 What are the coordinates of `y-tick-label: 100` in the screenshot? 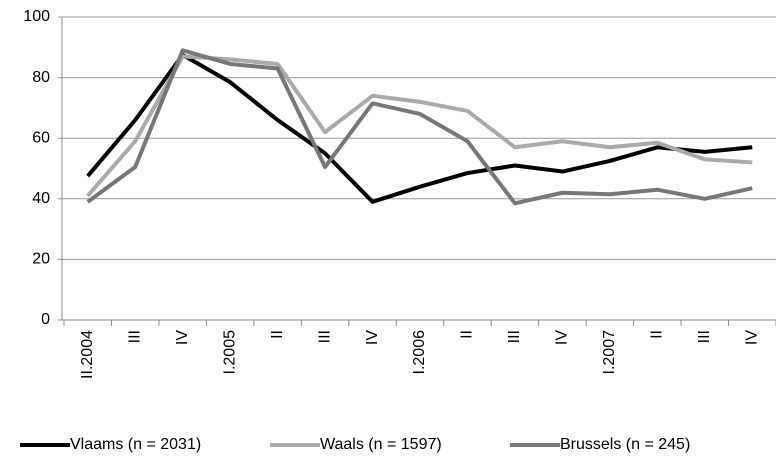 It's located at (36, 16).